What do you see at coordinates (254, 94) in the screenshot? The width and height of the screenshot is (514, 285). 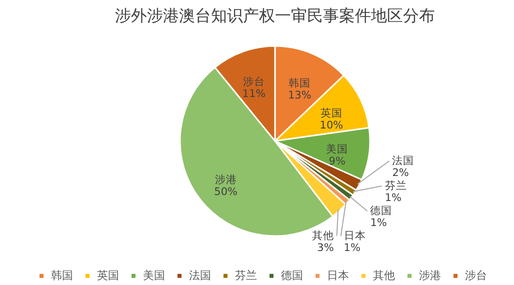 I see `data-label: 11%` at bounding box center [254, 94].